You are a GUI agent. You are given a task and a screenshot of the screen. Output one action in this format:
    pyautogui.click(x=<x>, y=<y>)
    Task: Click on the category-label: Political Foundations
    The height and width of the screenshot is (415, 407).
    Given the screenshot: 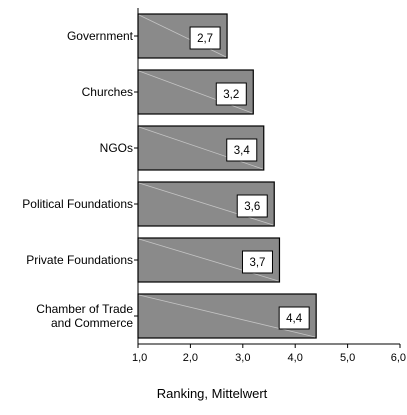 What is the action you would take?
    pyautogui.click(x=77, y=204)
    